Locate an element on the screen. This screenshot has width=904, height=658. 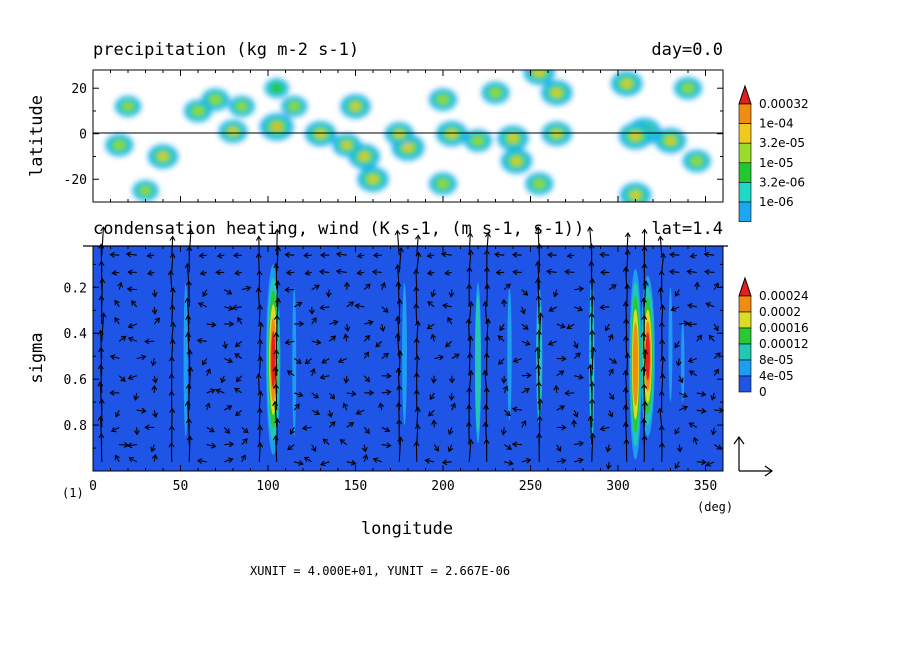
reference-vector-icon is located at coordinates (753, 456).